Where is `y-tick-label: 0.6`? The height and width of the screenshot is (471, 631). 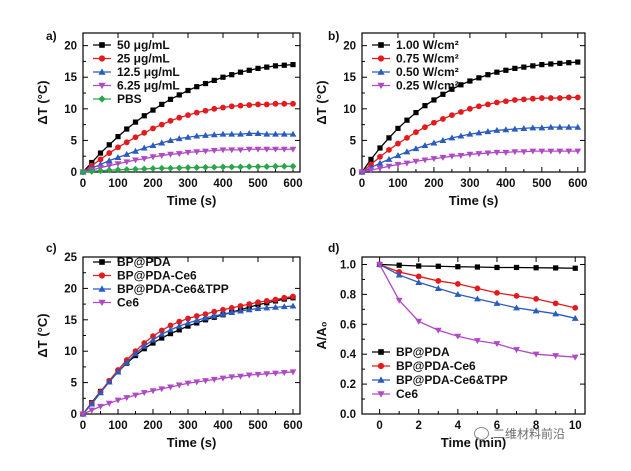
y-tick-label: 0.6 is located at coordinates (348, 325).